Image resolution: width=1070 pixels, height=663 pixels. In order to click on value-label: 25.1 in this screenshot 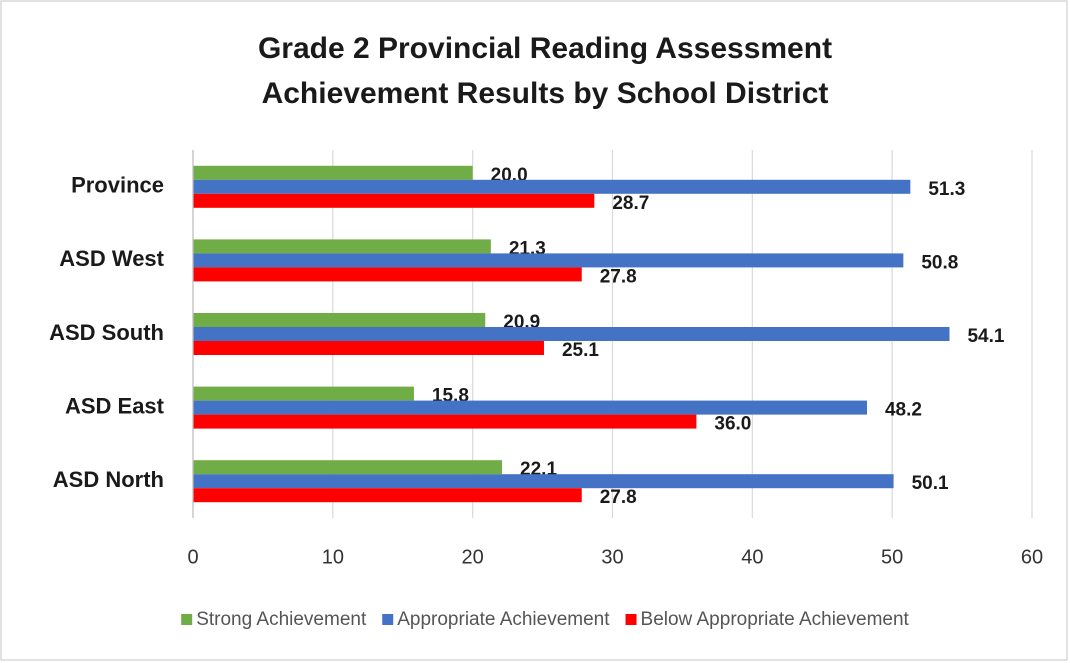, I will do `click(580, 350)`.